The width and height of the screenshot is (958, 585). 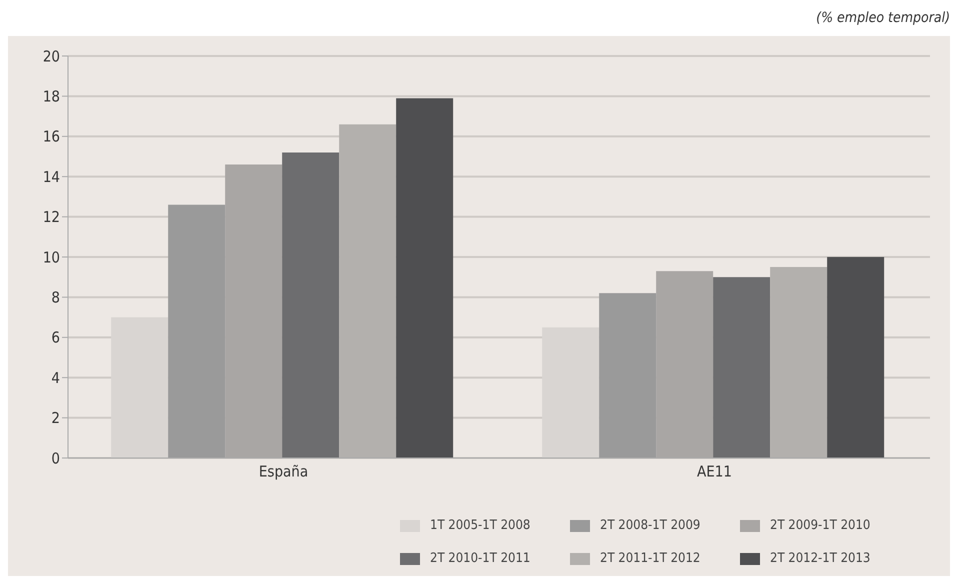 I want to click on chart-subtitle: (% empleo temporal), so click(x=882, y=18).